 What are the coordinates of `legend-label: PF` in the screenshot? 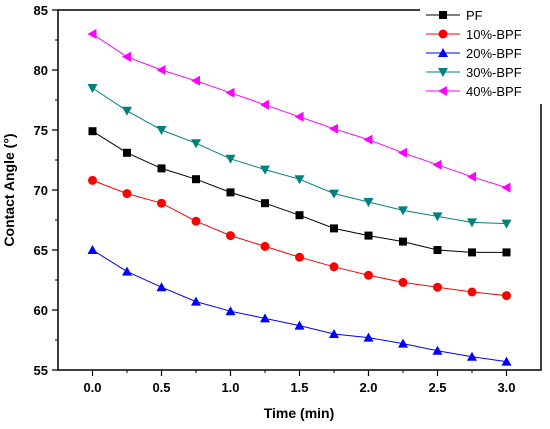 It's located at (474, 15).